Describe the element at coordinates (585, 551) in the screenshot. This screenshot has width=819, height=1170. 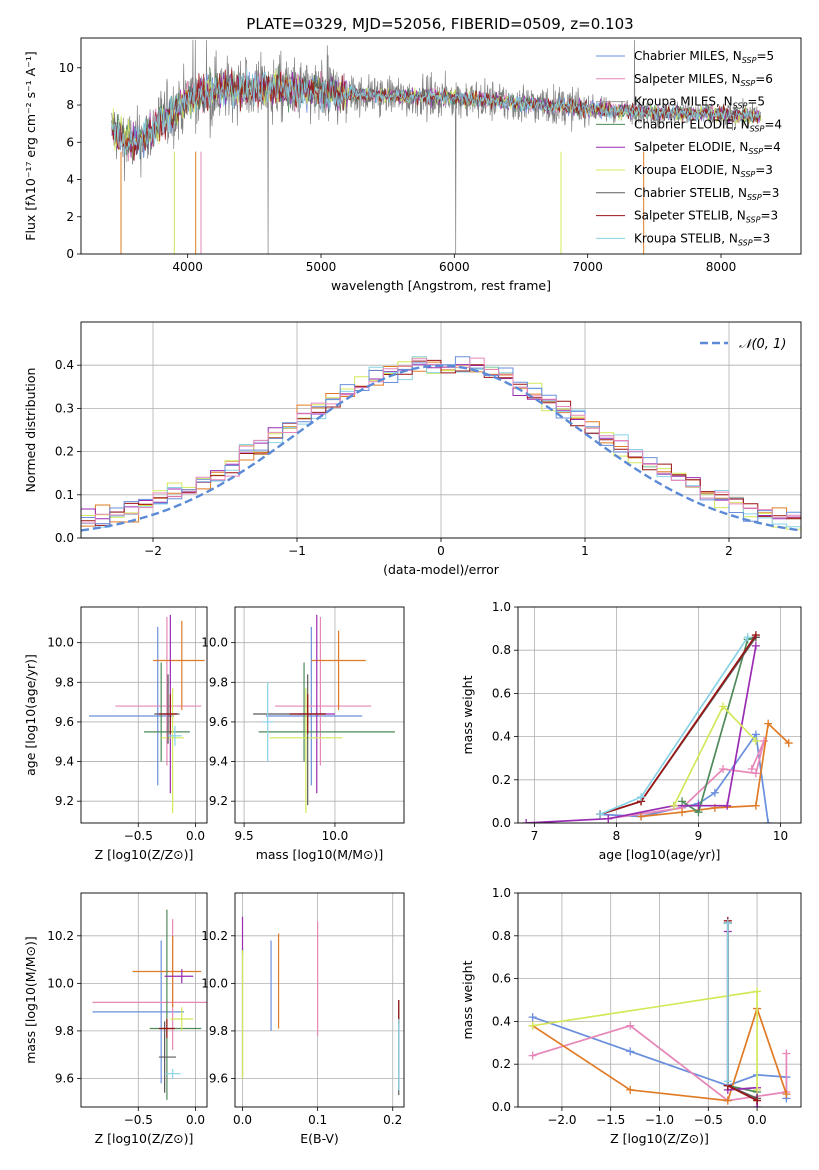
I see `x-tick-label: 1` at that location.